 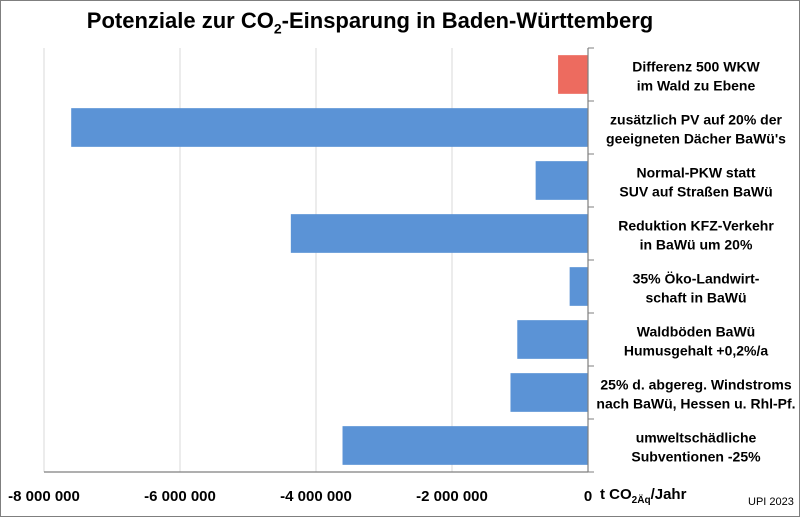 What do you see at coordinates (44, 496) in the screenshot?
I see `x-tick-label-0: -8 000 000` at bounding box center [44, 496].